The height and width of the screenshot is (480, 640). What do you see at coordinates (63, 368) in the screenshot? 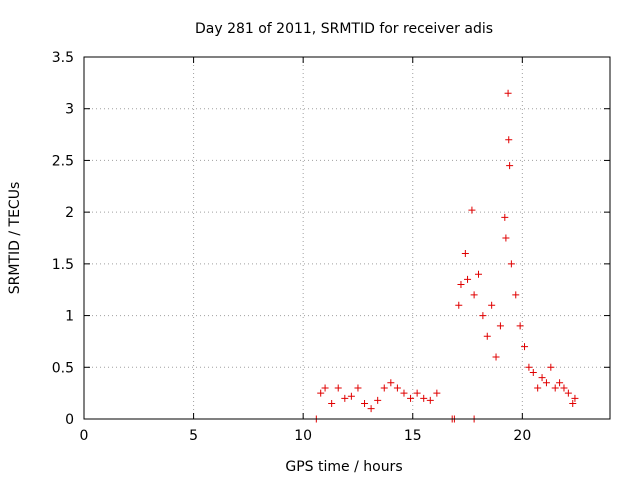
I see `y-tick-label: 0.5` at bounding box center [63, 368].